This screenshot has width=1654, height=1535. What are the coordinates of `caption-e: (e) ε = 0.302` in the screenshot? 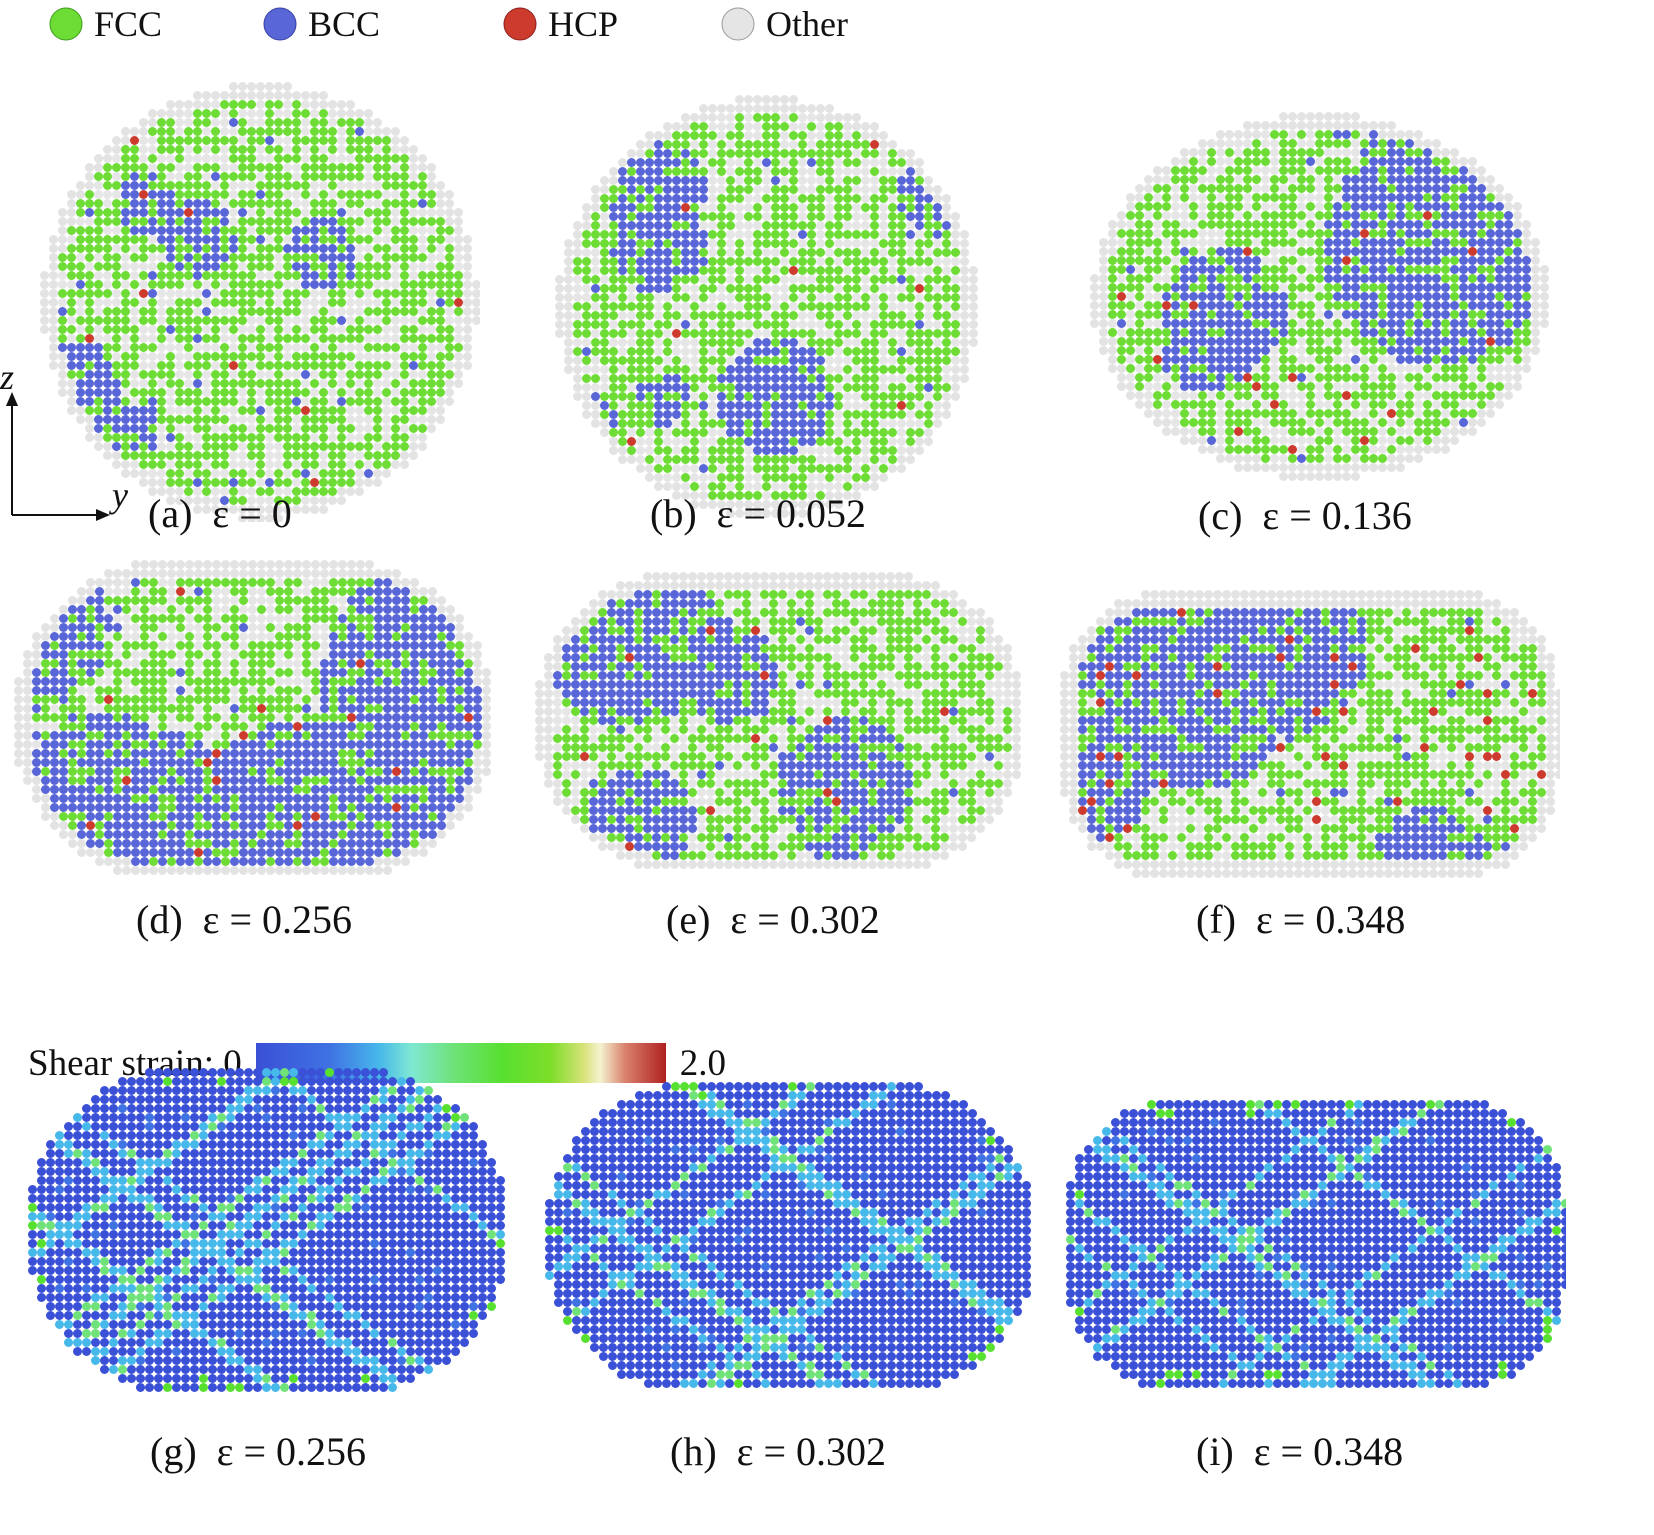 It's located at (773, 919).